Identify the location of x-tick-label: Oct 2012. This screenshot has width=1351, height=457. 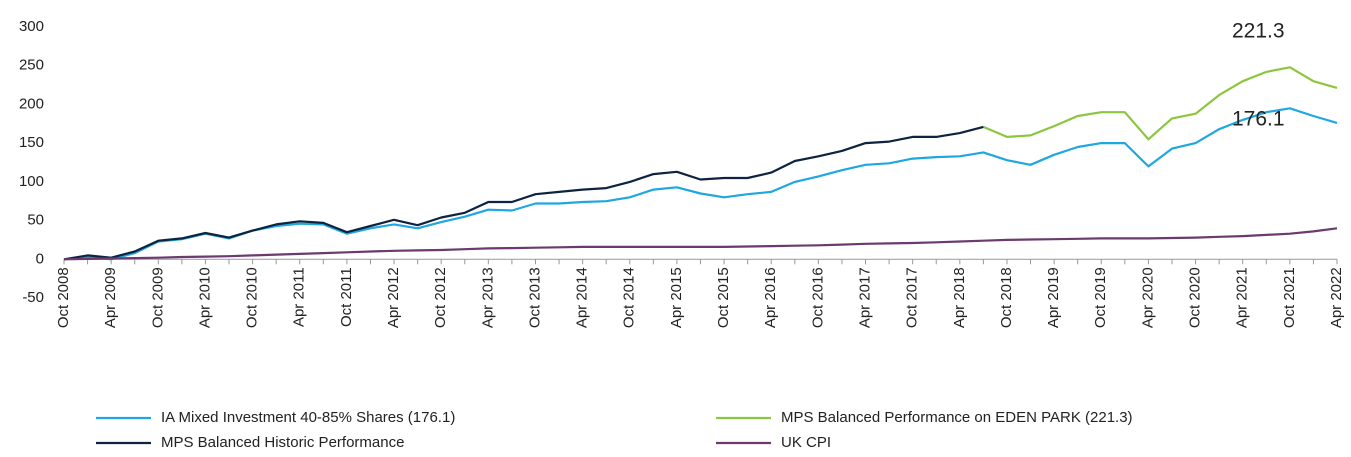
(440, 297).